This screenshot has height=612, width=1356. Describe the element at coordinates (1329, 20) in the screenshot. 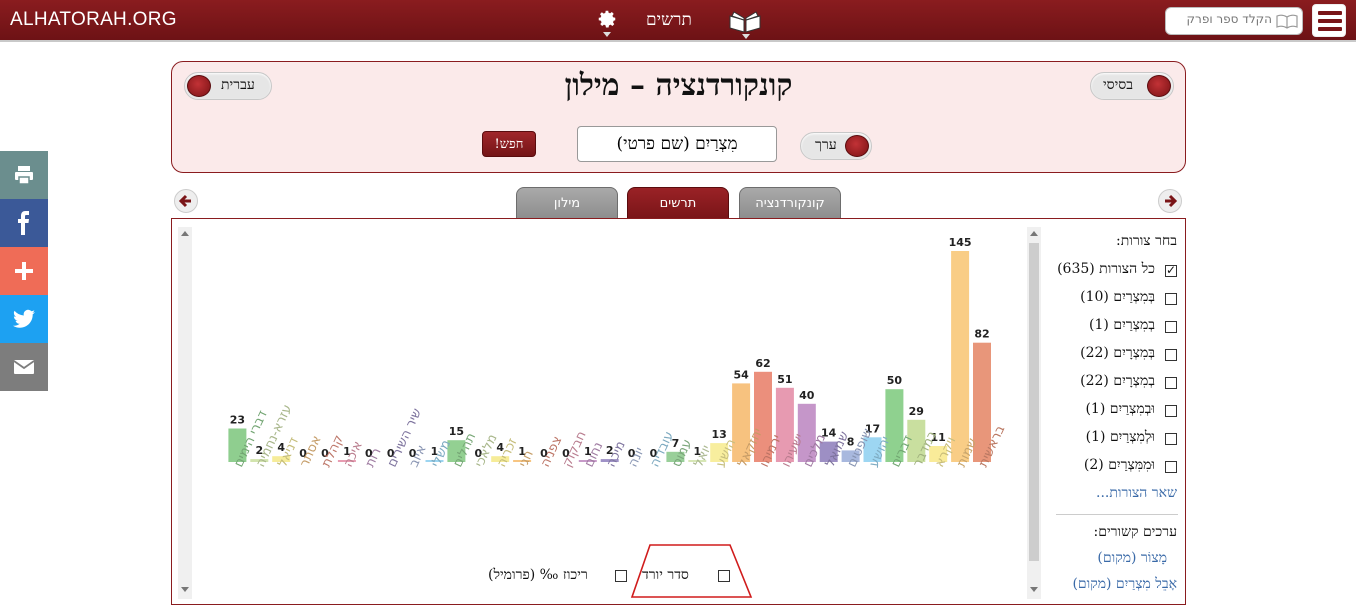

I see `menu-button` at that location.